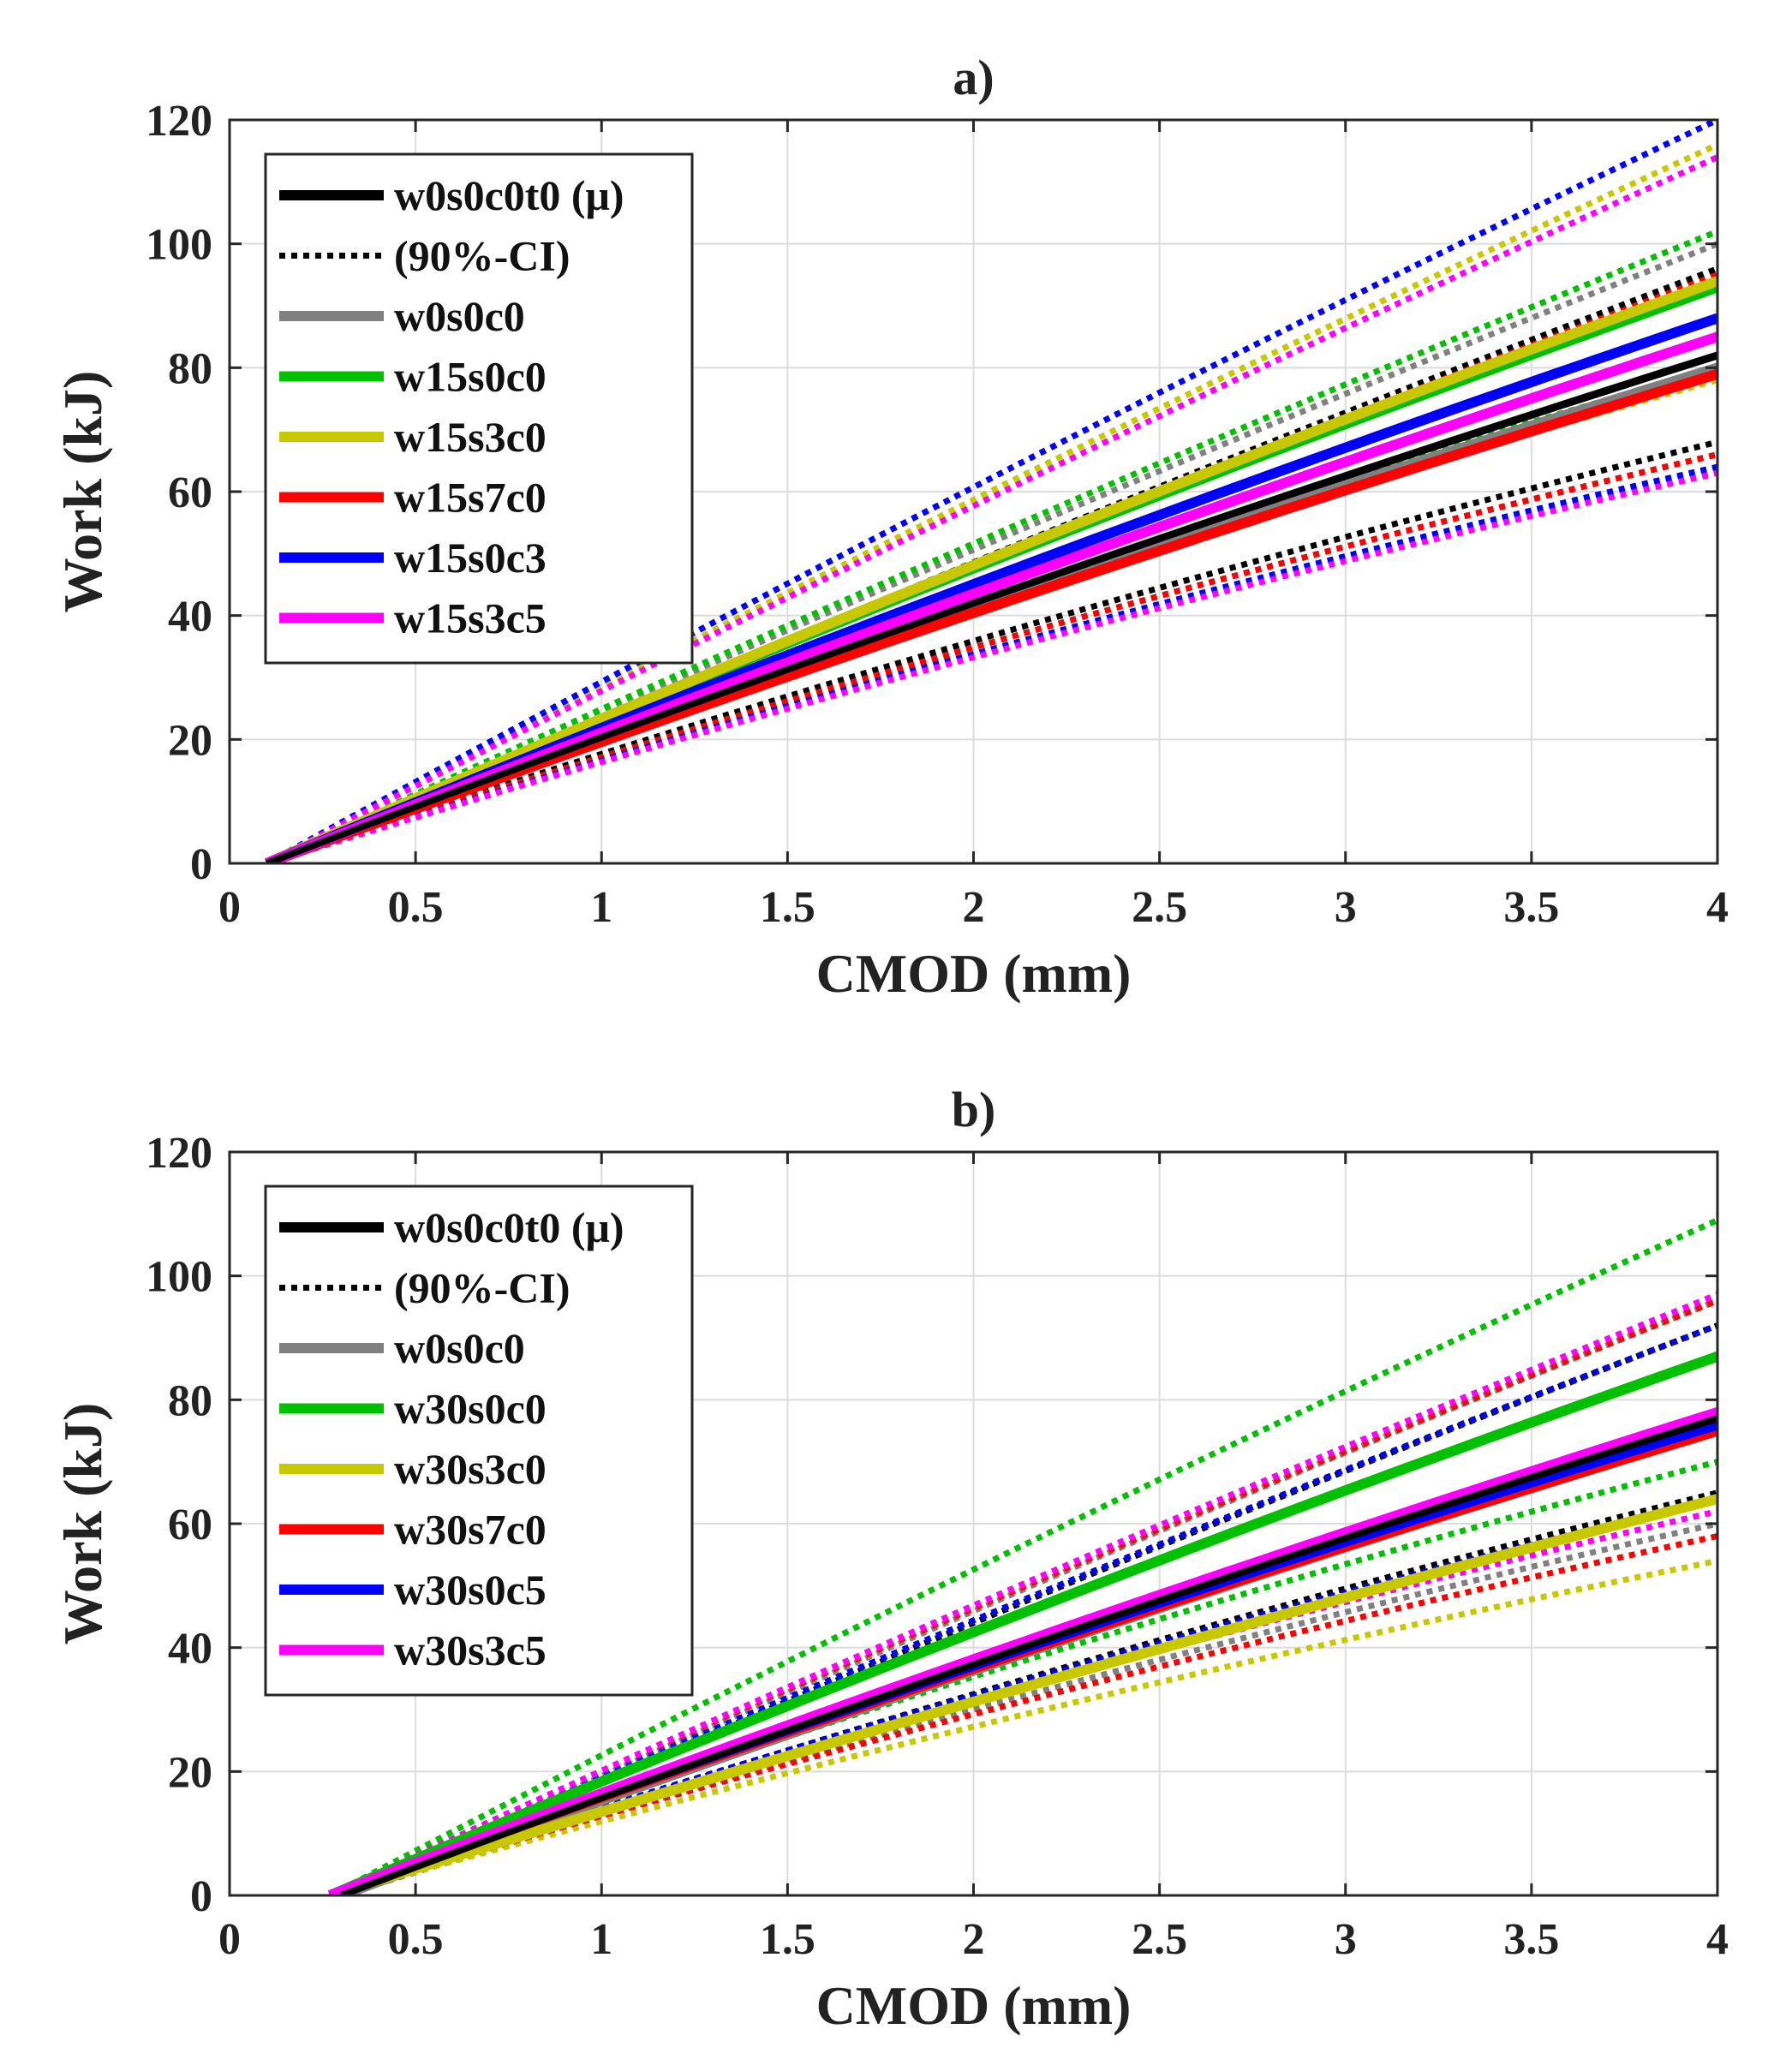 The width and height of the screenshot is (1792, 2059). Describe the element at coordinates (470, 1469) in the screenshot. I see `legend-label: w30s3c0` at that location.